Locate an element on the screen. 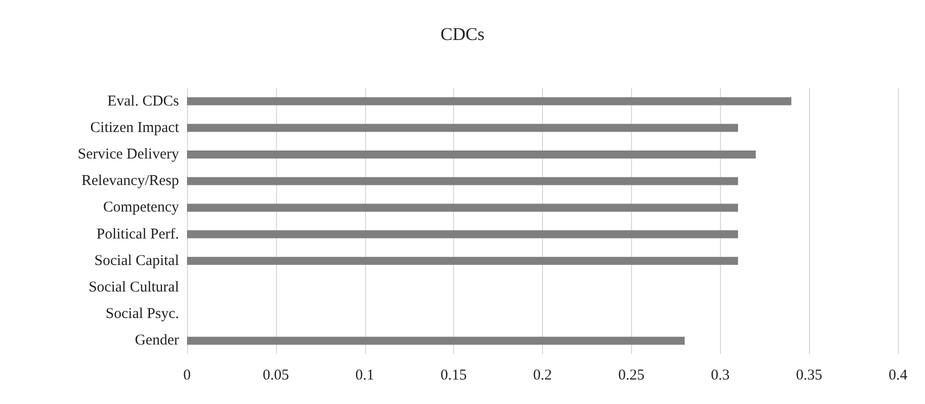  y-tick-label: Political Perf. is located at coordinates (137, 234).